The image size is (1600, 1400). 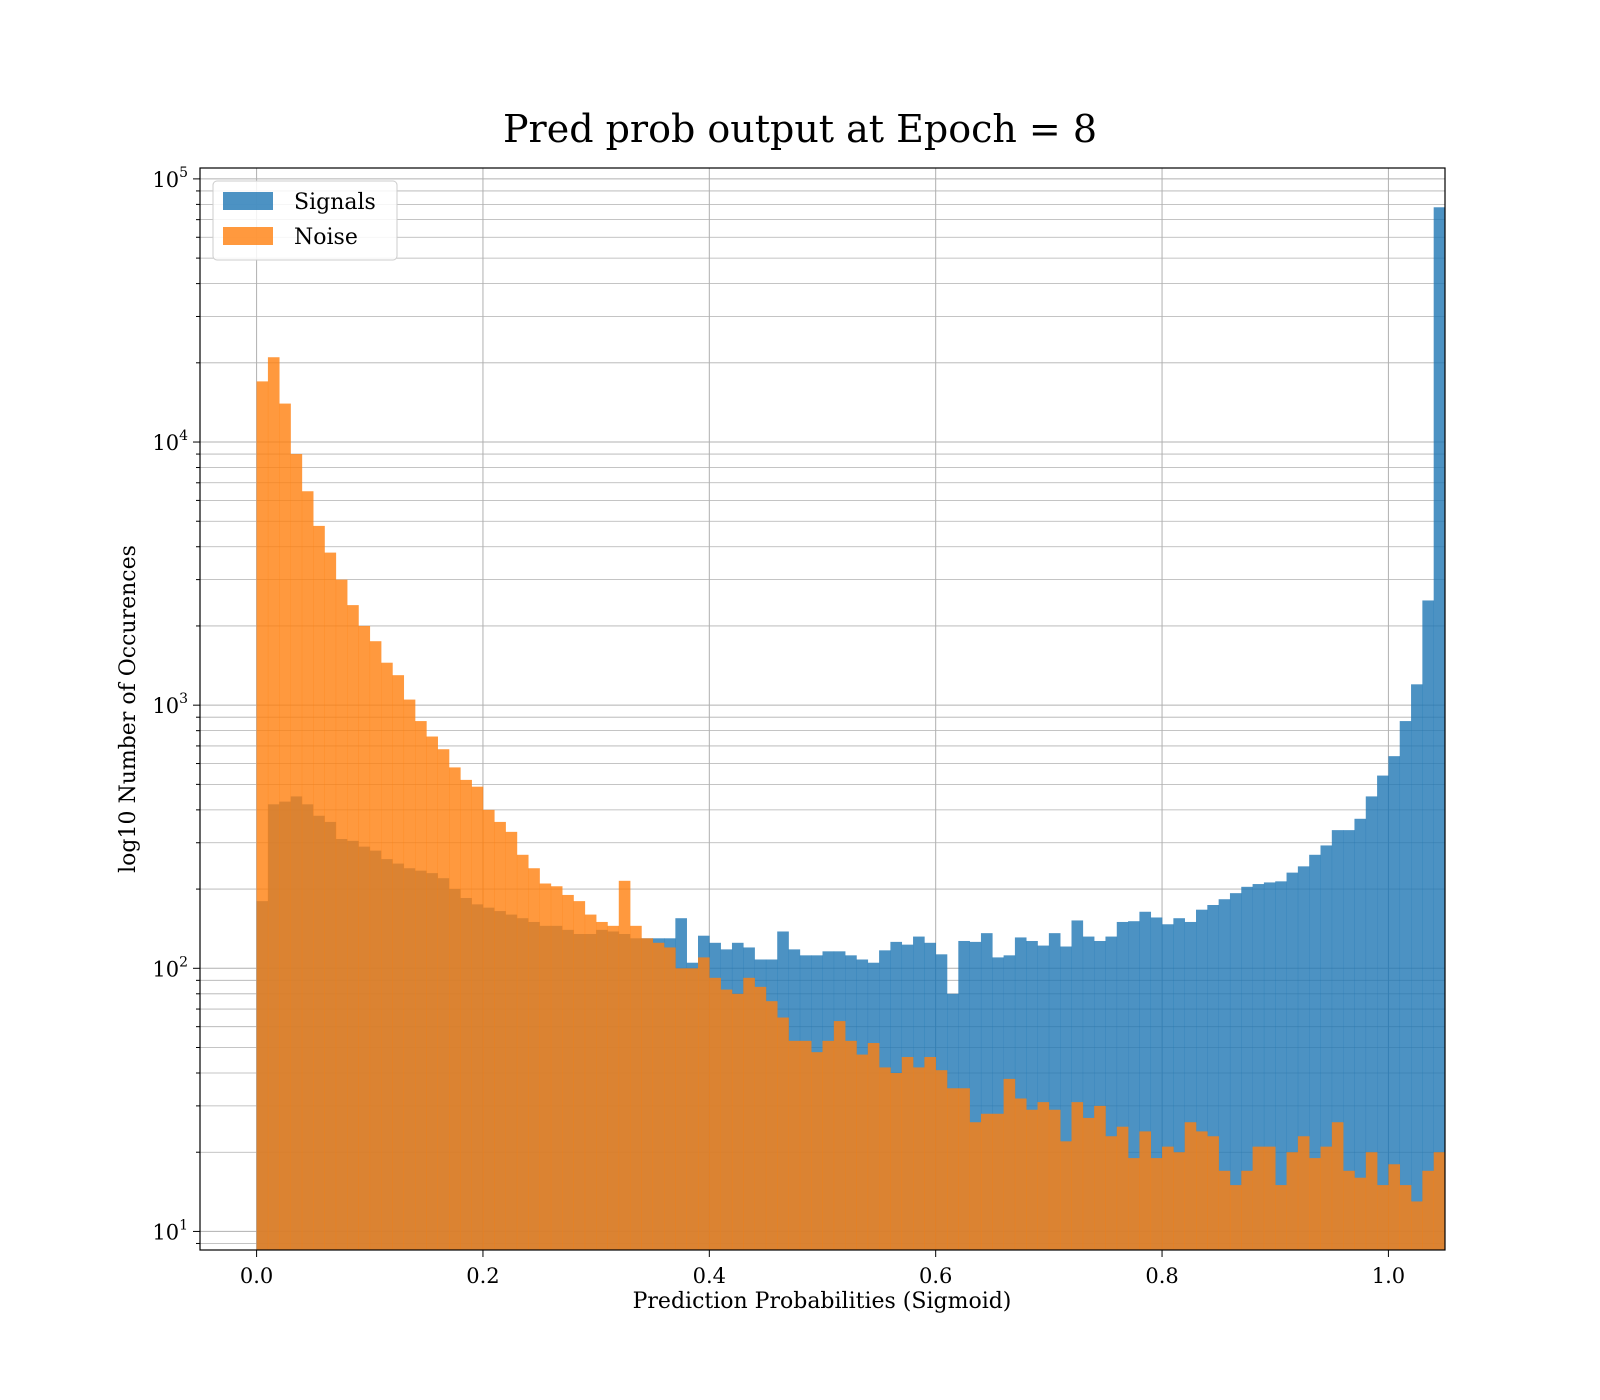 I want to click on legend: Signals Noise, so click(x=305, y=220).